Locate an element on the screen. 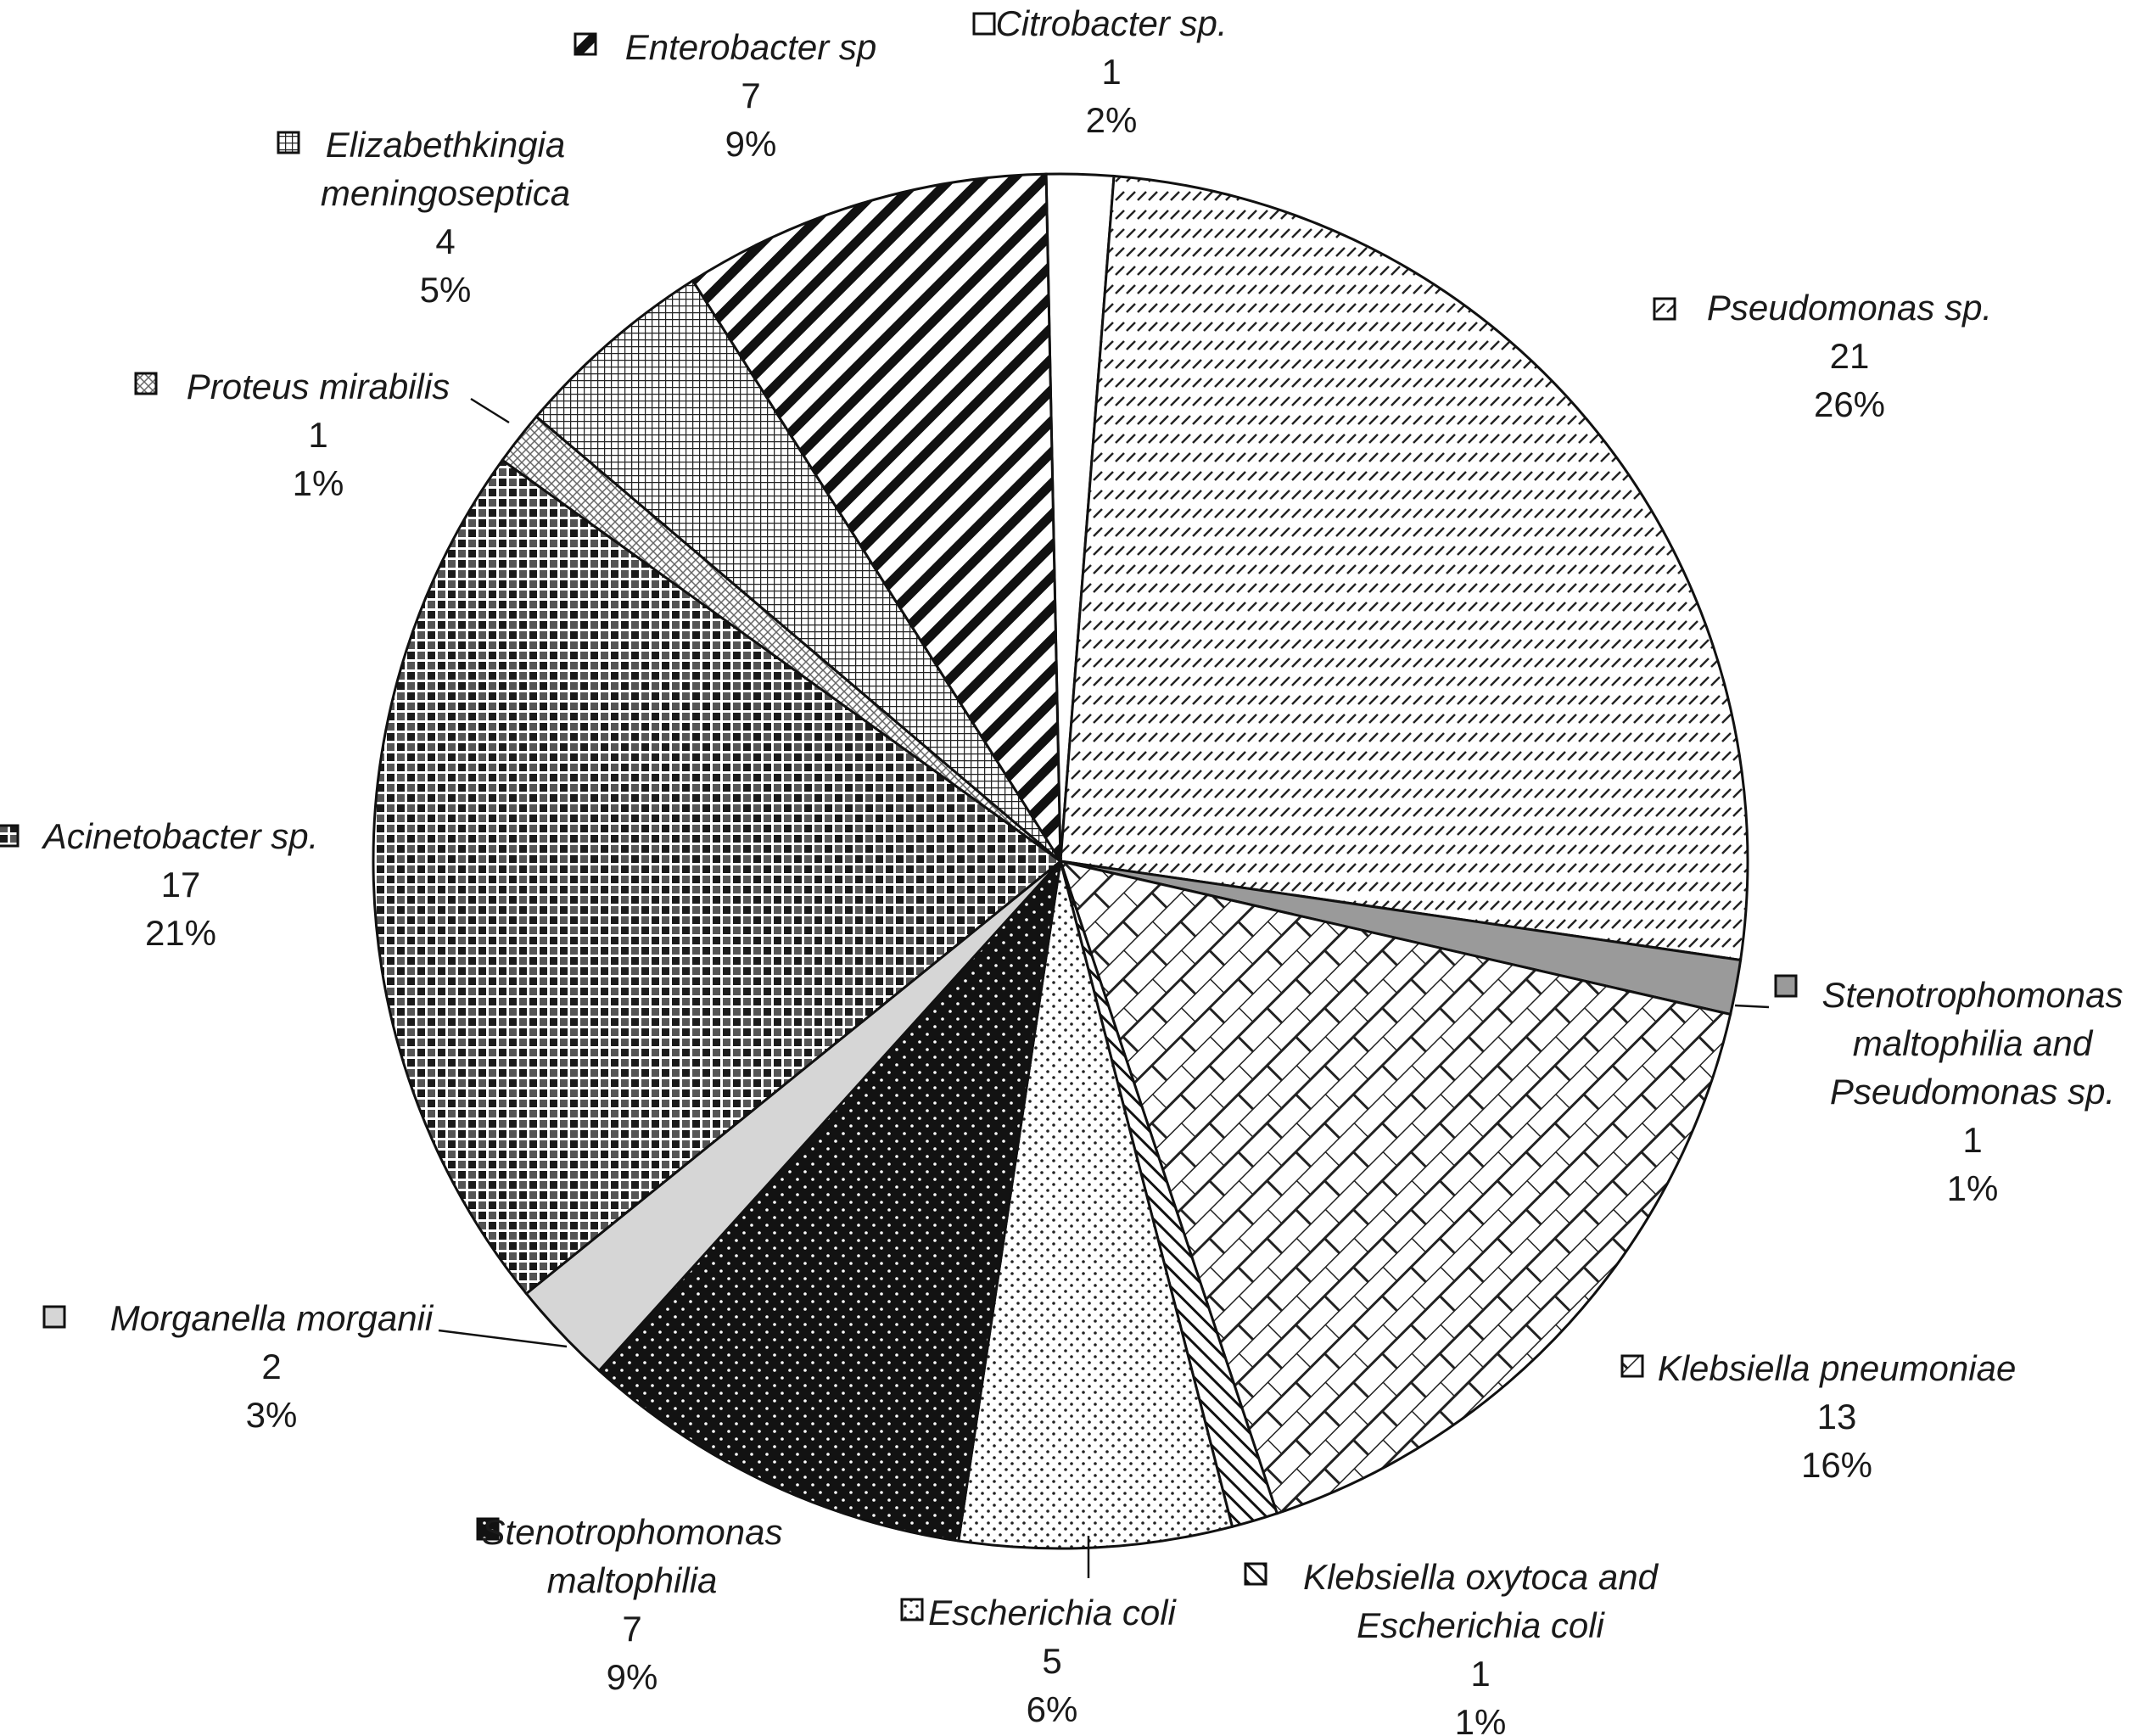 The image size is (2132, 1736). legend-swatch-klebsiella-pneumoniae is located at coordinates (1632, 1366).